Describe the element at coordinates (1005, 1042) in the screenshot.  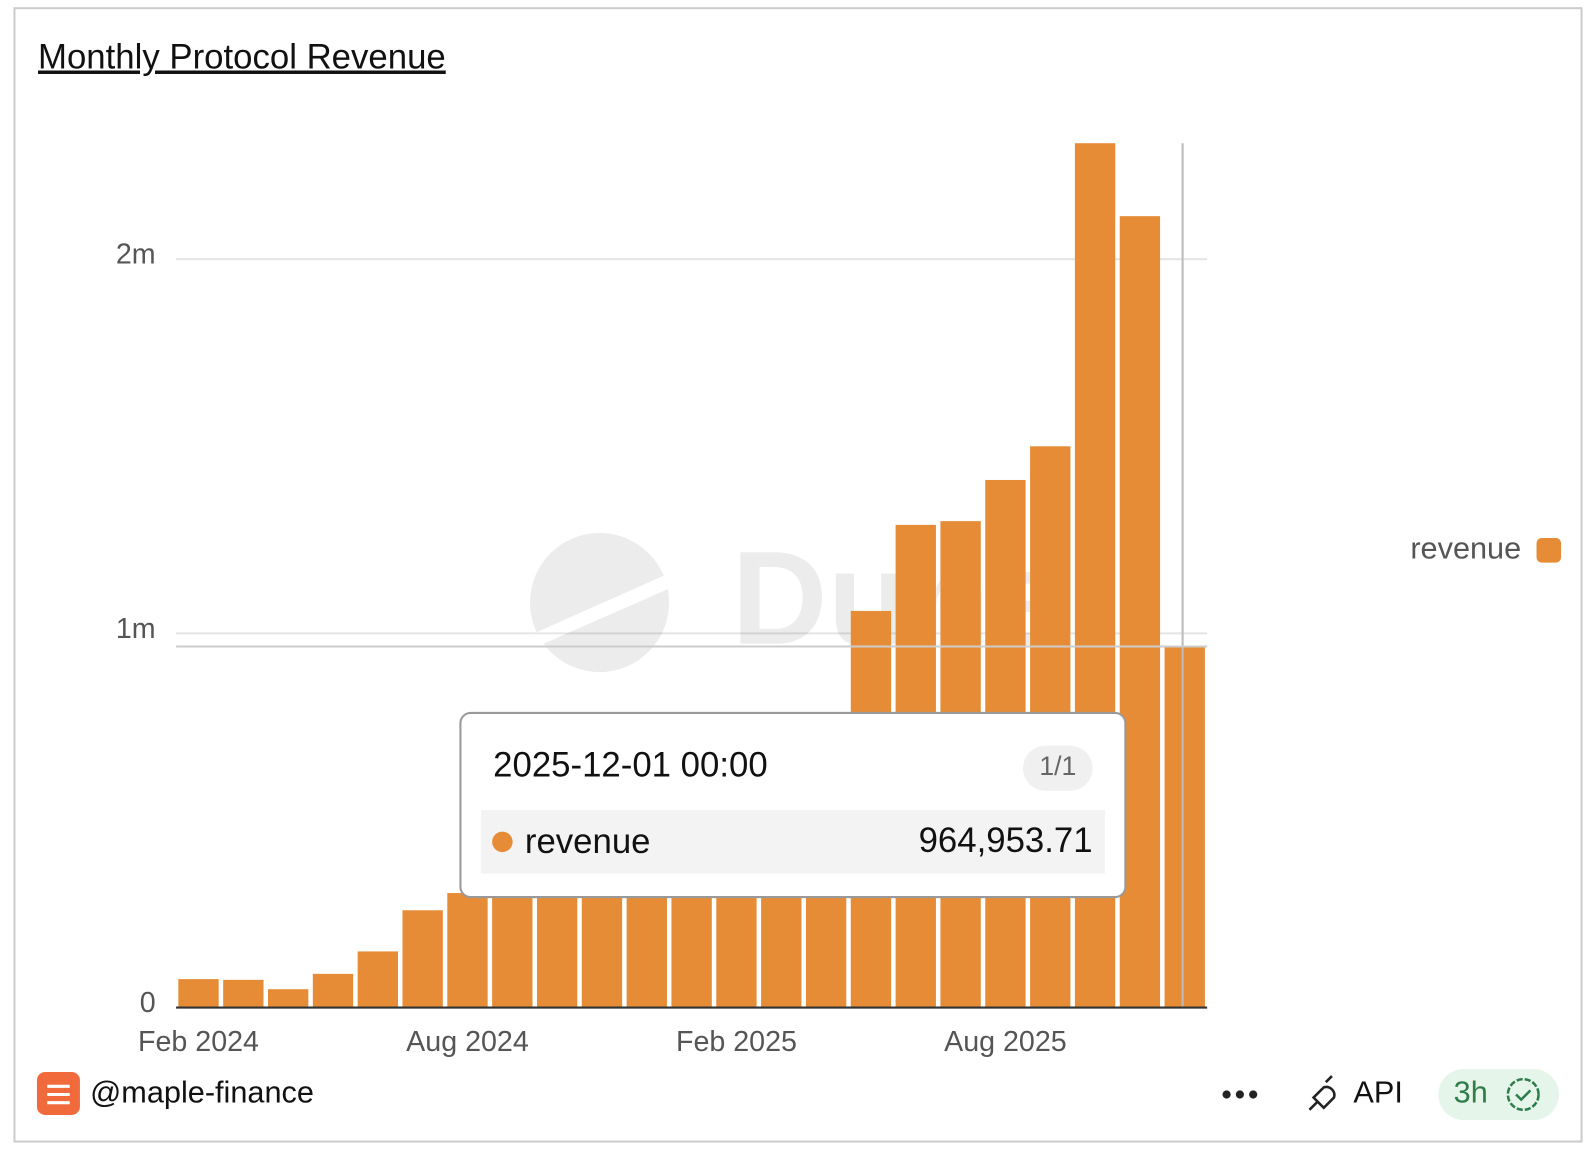
I see `x-tick-label: Aug 2025` at that location.